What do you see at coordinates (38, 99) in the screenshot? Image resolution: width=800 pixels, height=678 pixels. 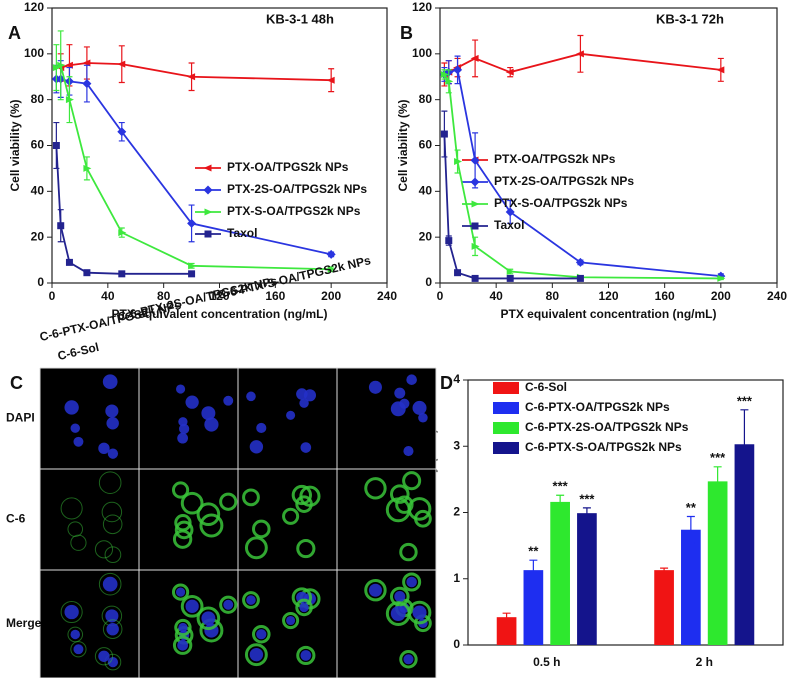 I see `y-tick-label: 80` at bounding box center [38, 99].